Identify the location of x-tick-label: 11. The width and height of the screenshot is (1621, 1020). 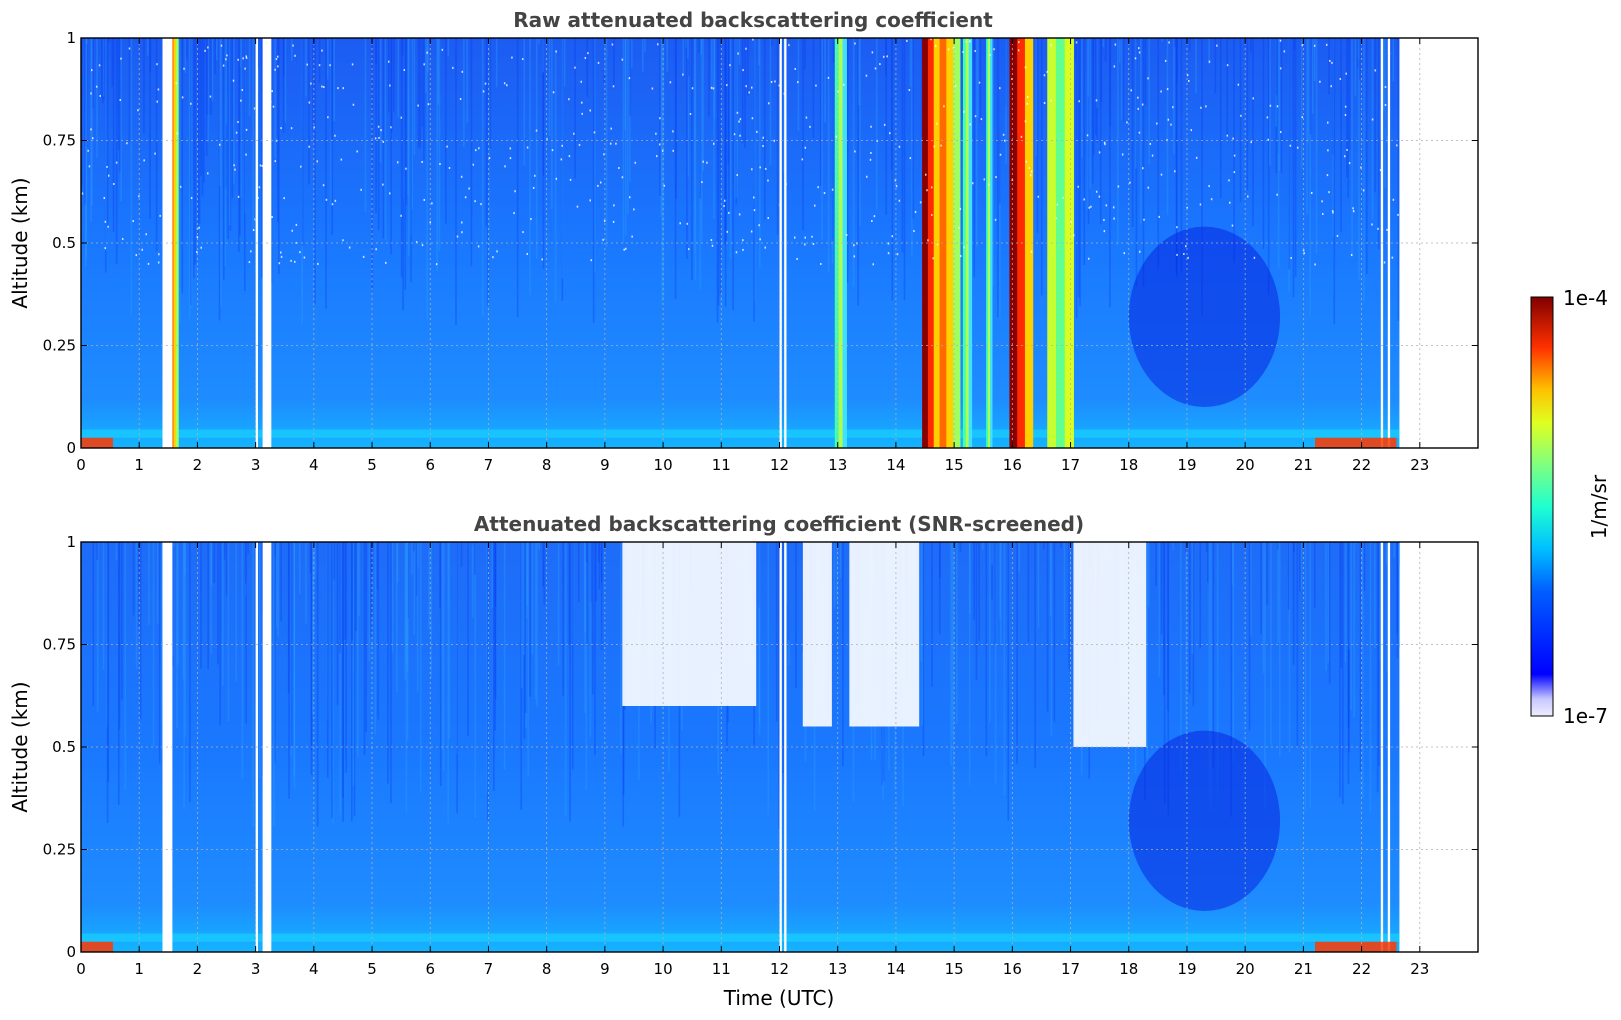
(721, 969).